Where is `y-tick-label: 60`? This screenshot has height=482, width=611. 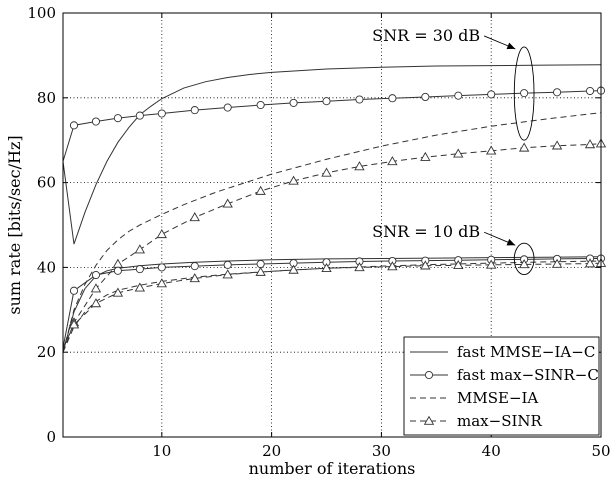 y-tick-label: 60 is located at coordinates (46, 183).